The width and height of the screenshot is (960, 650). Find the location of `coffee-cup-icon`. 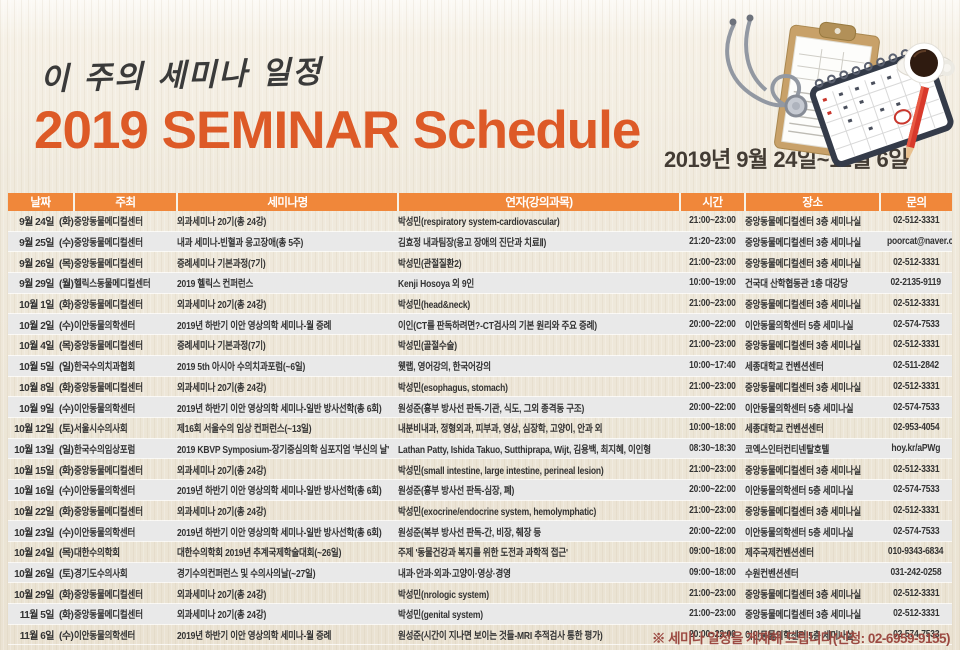

coffee-cup-icon is located at coordinates (925, 63).